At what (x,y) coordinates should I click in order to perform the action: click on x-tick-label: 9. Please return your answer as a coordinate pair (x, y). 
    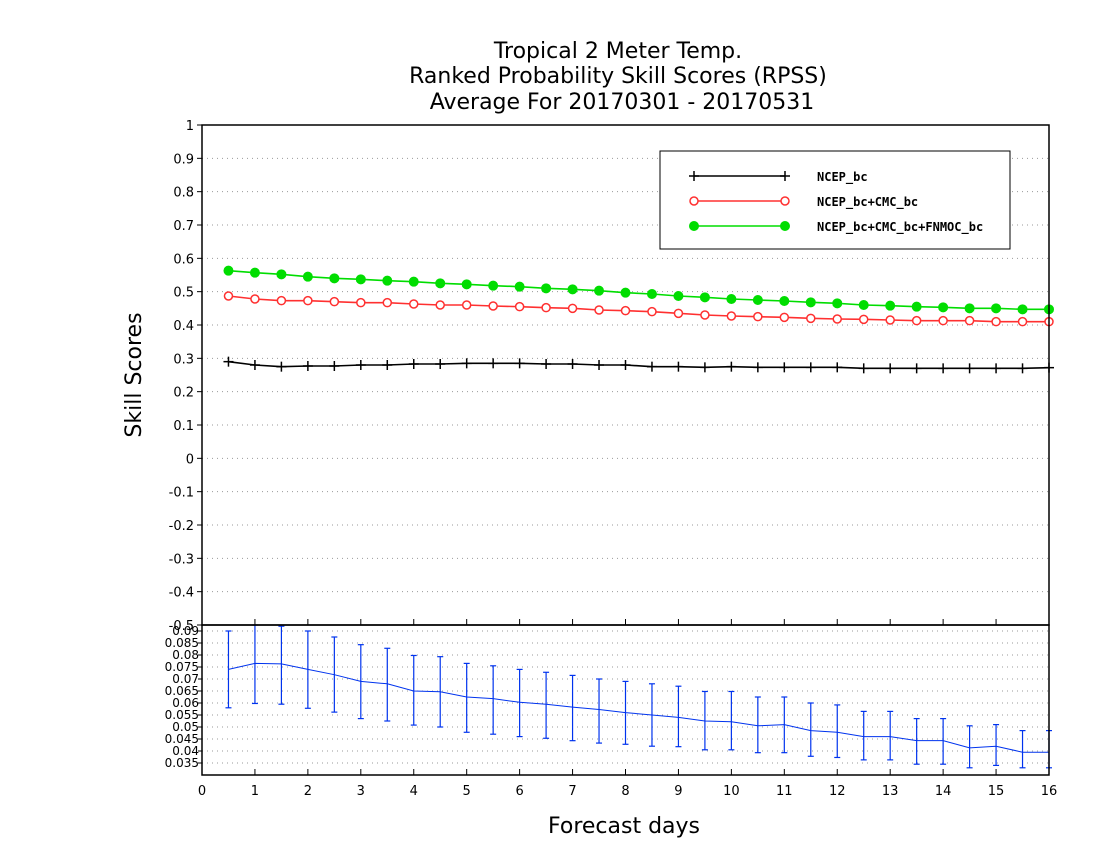
    Looking at the image, I should click on (678, 791).